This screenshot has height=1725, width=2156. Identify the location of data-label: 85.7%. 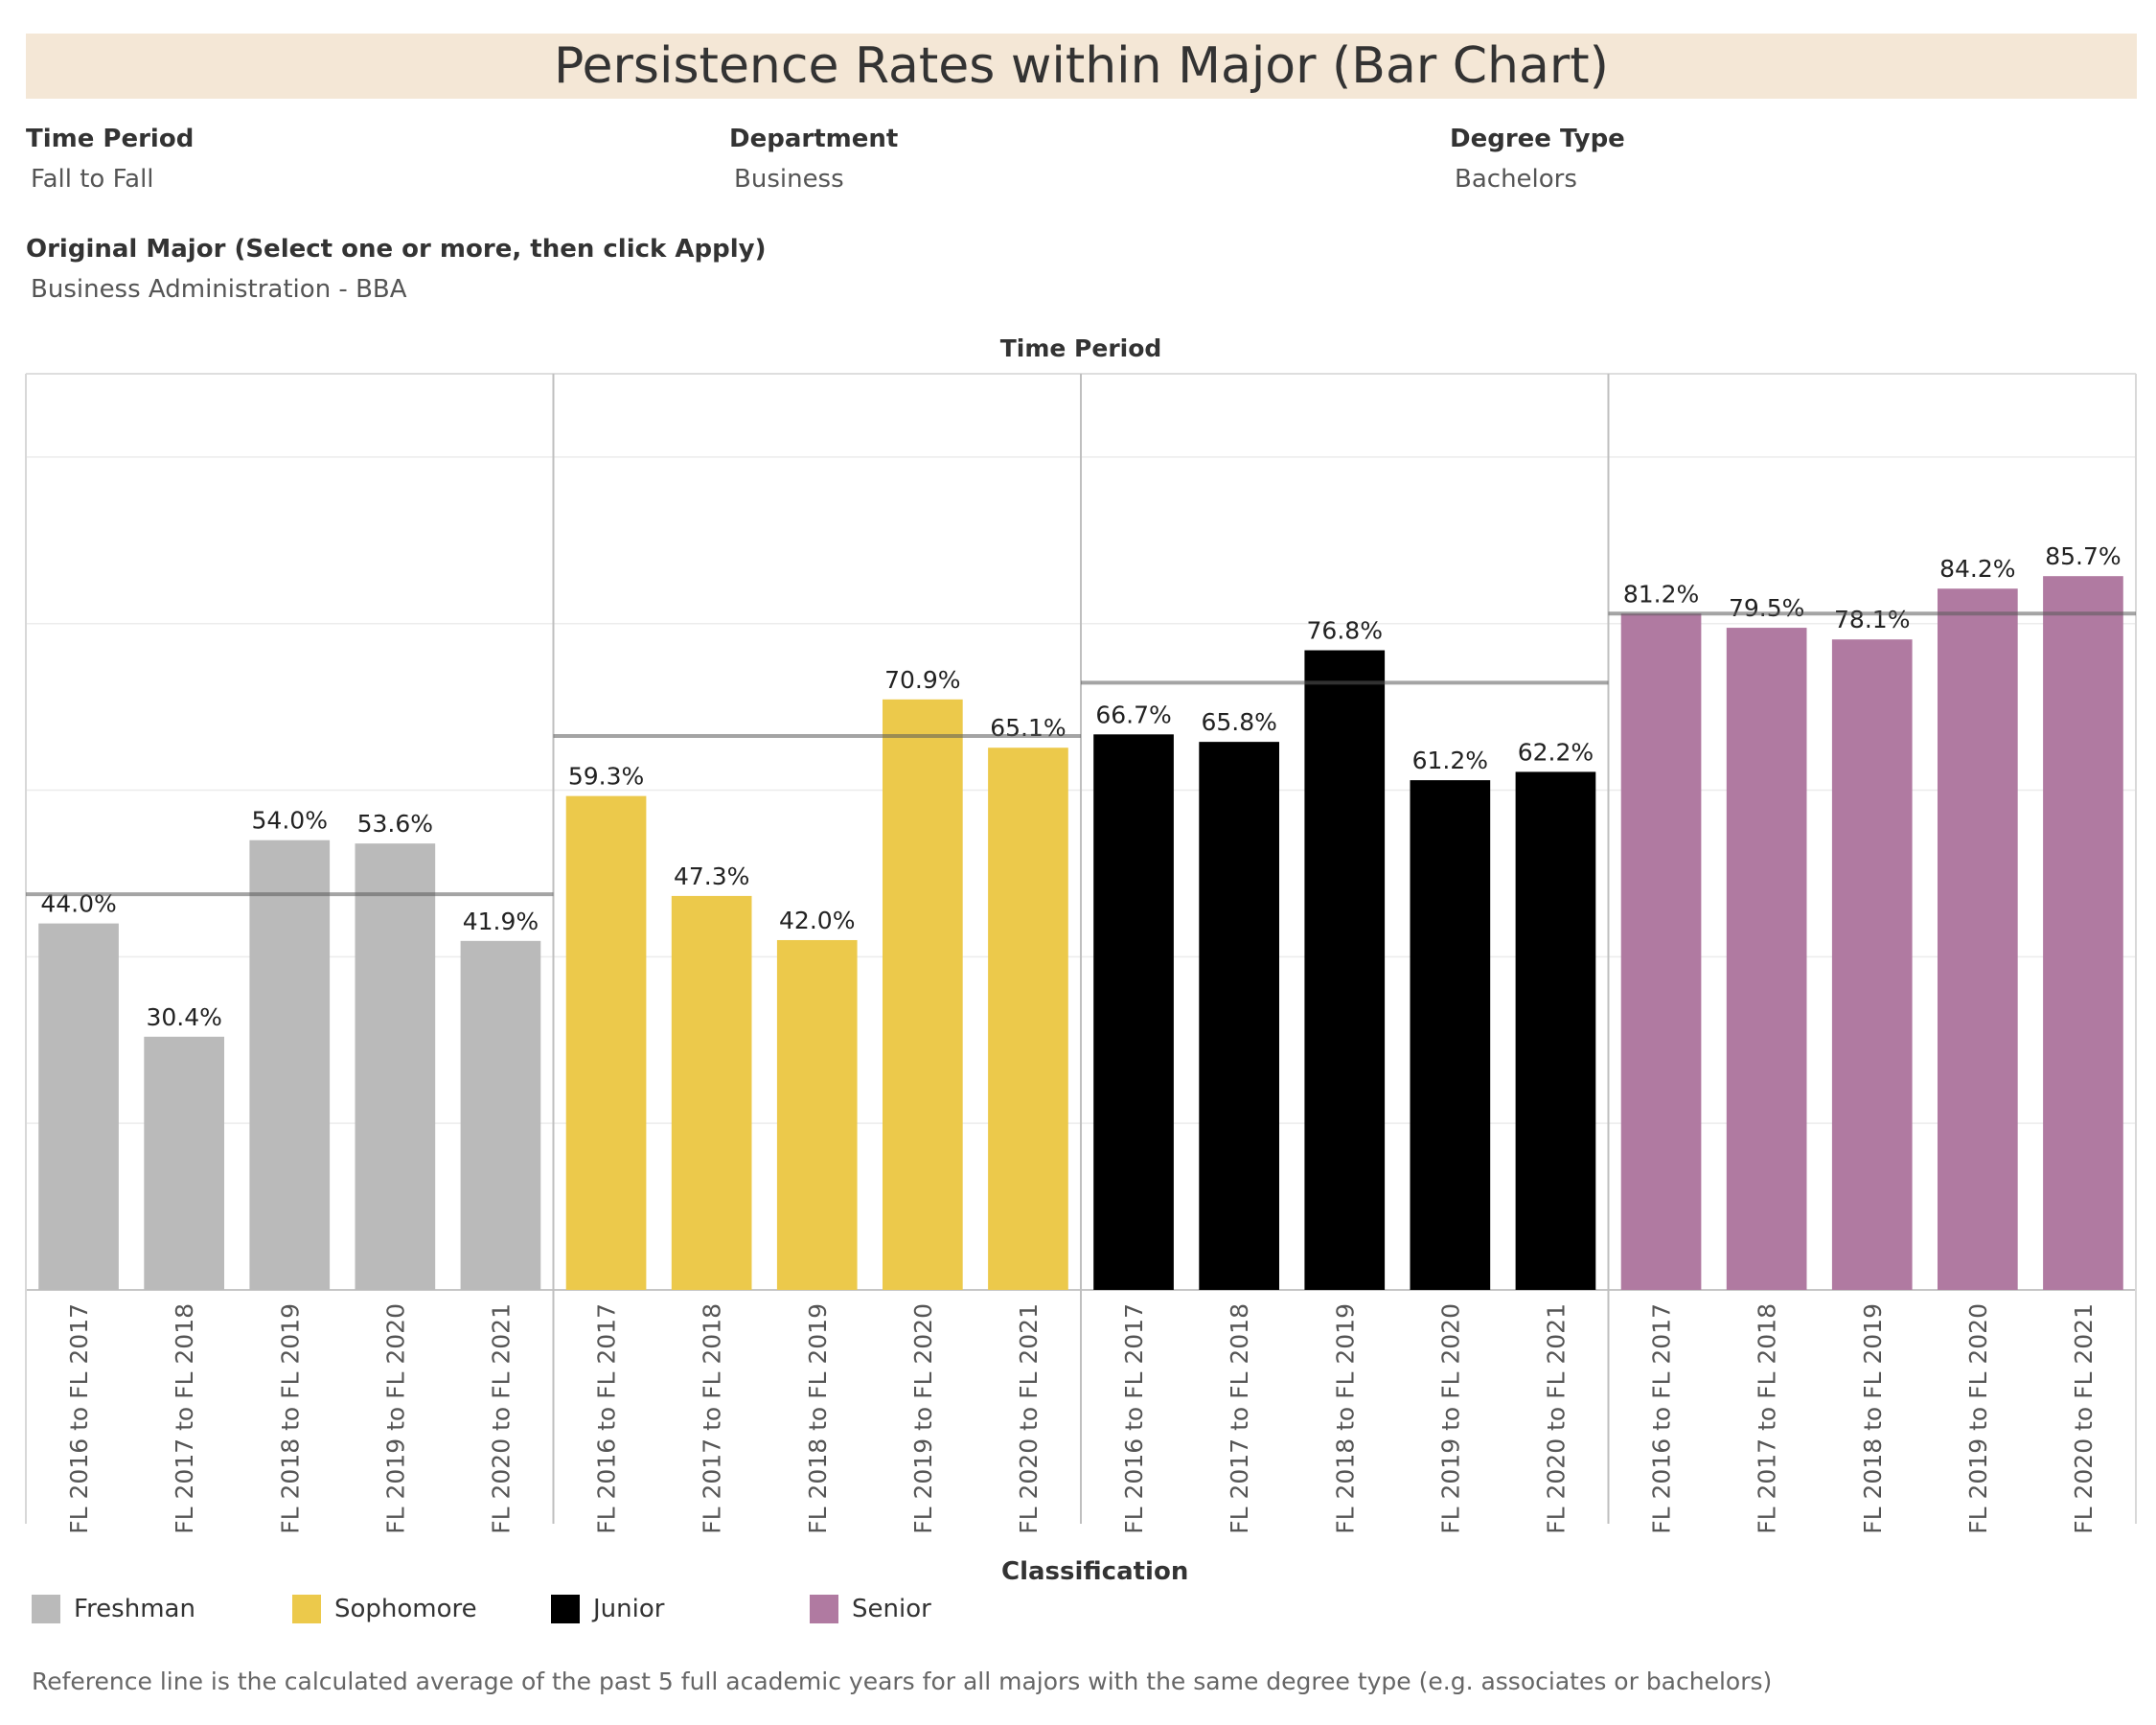
(2083, 556).